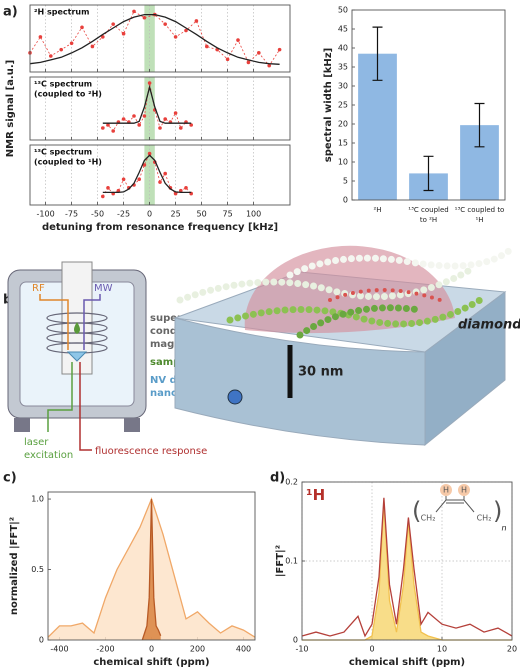  What do you see at coordinates (197, 649) in the screenshot?
I see `x-tick-label: 200` at bounding box center [197, 649].